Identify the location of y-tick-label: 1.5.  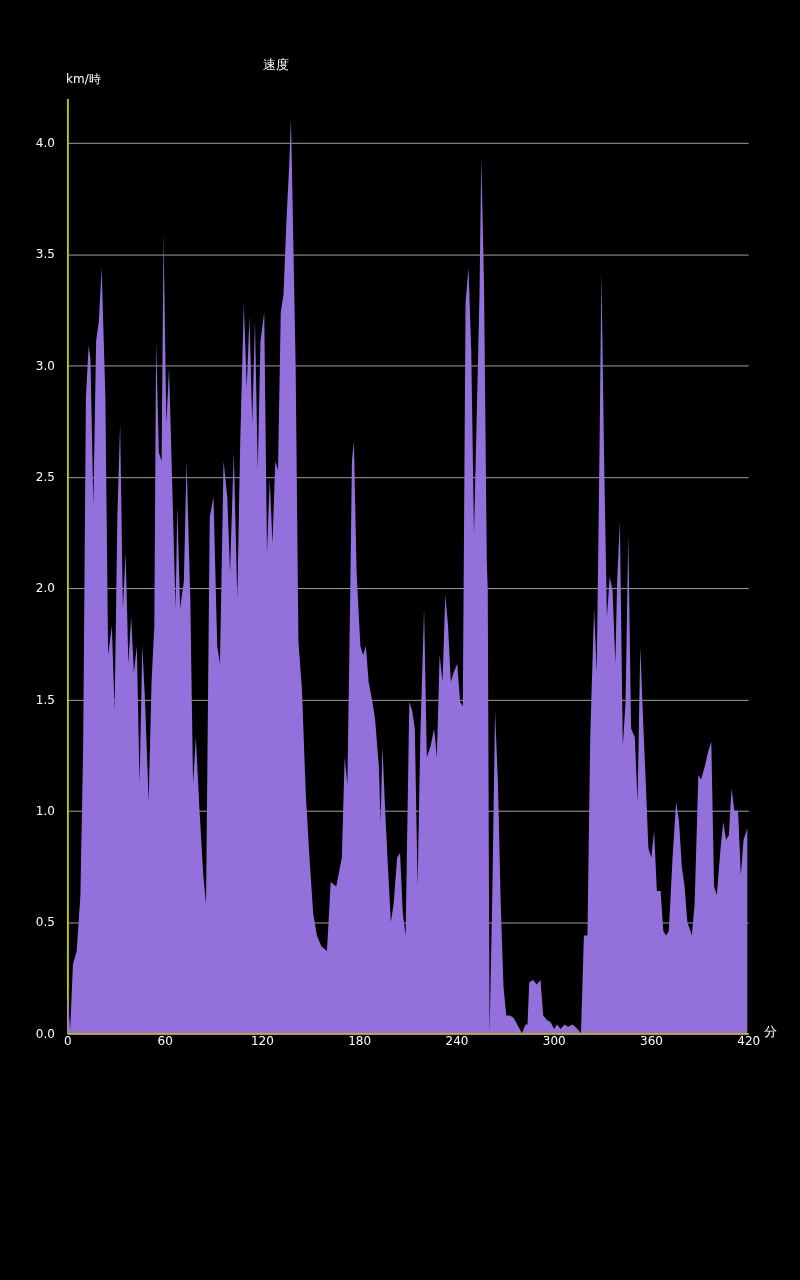
(45, 699).